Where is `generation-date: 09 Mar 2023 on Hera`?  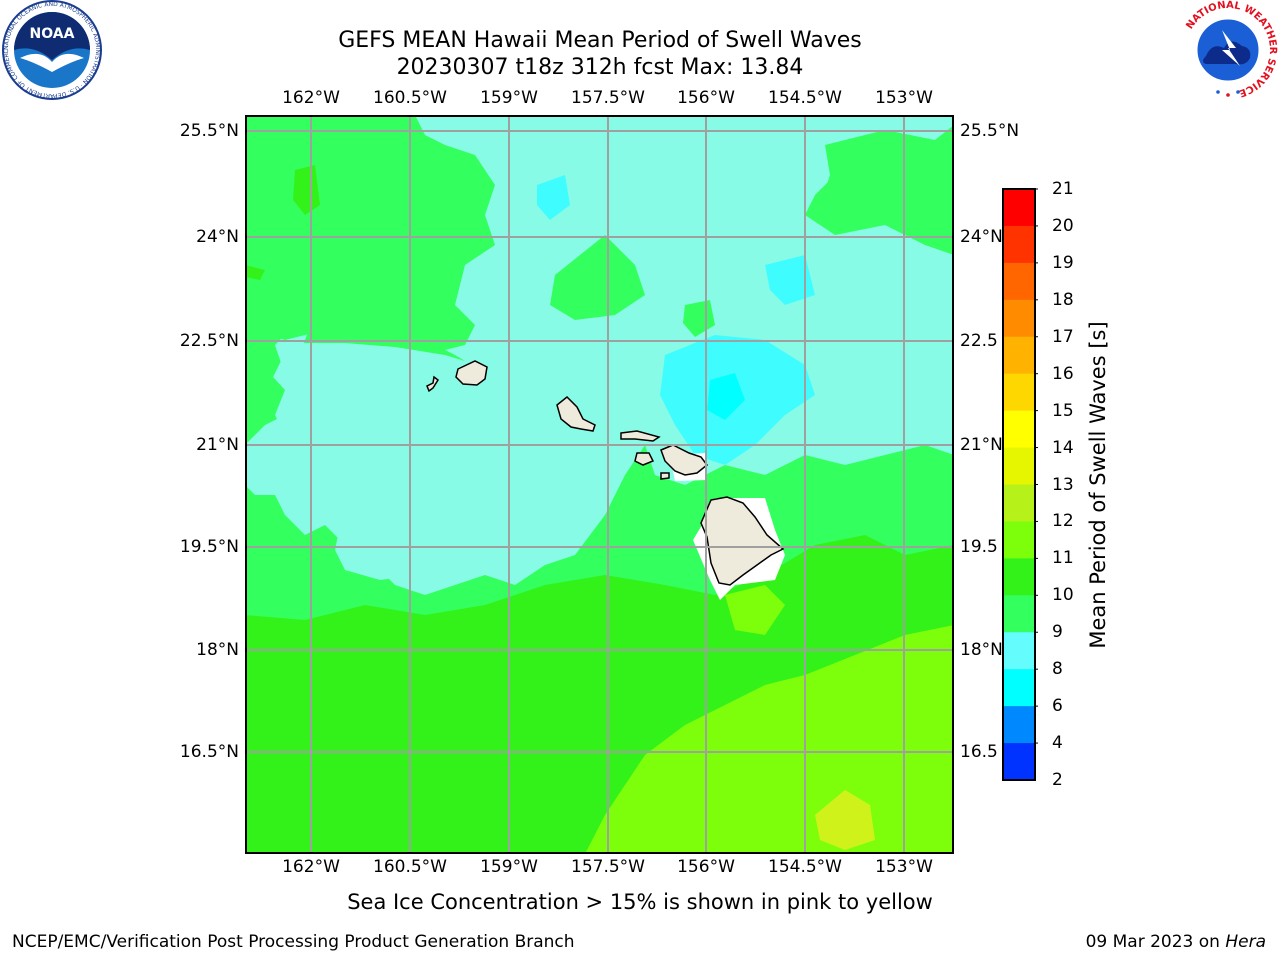
generation-date: 09 Mar 2023 on Hera is located at coordinates (1176, 942).